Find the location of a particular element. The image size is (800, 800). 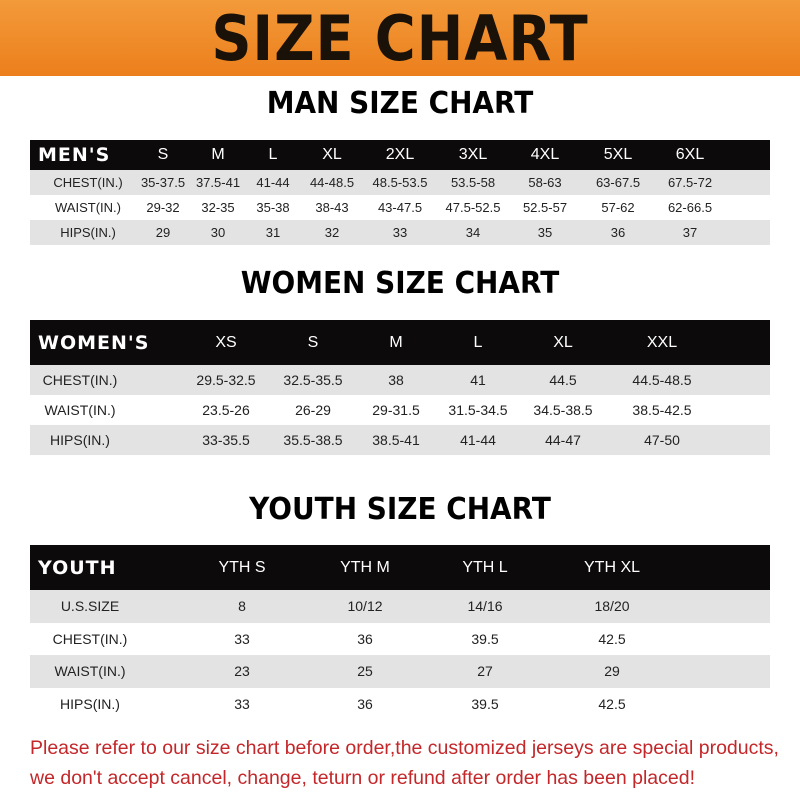

size-value: 37.5-41 is located at coordinates (218, 182).